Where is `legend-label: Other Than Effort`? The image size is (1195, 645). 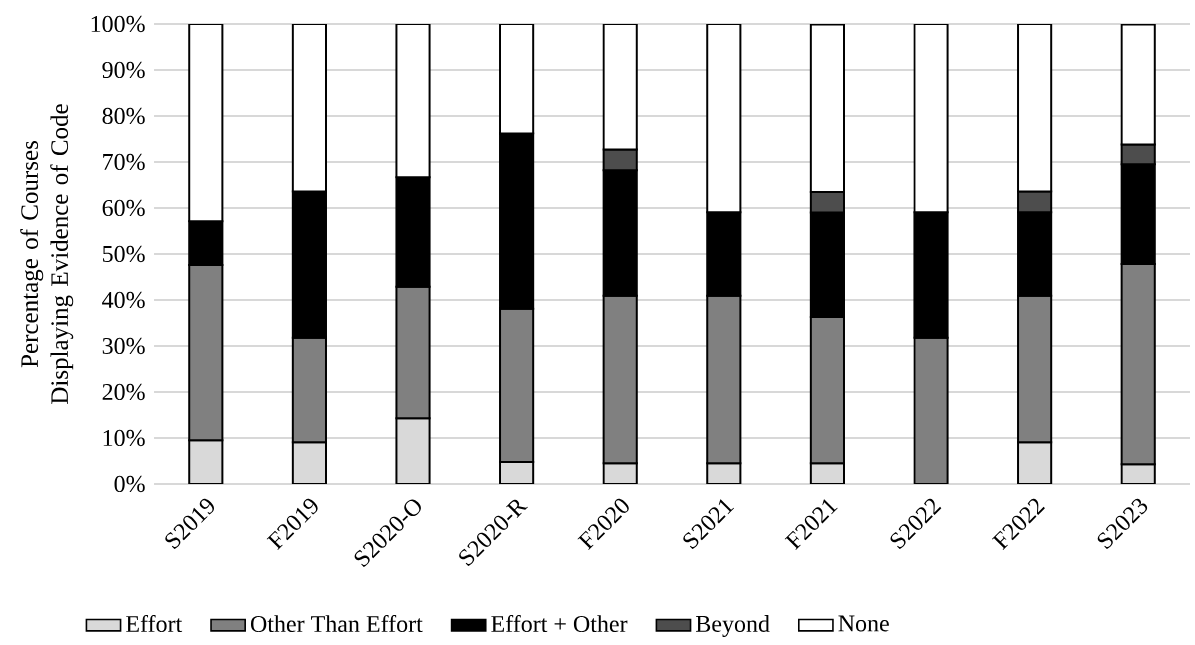 legend-label: Other Than Effort is located at coordinates (336, 623).